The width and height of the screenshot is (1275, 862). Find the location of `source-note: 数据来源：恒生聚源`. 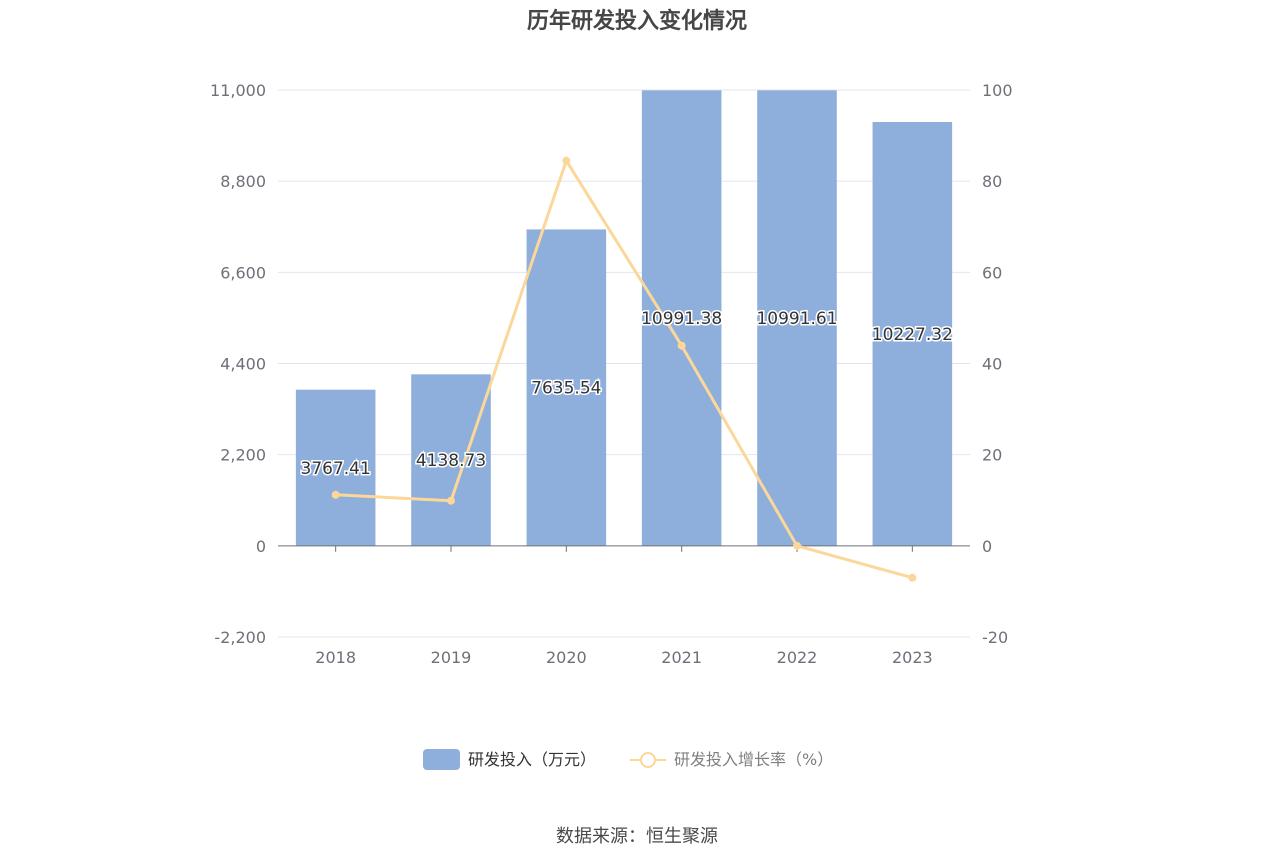

source-note: 数据来源：恒生聚源 is located at coordinates (637, 836).